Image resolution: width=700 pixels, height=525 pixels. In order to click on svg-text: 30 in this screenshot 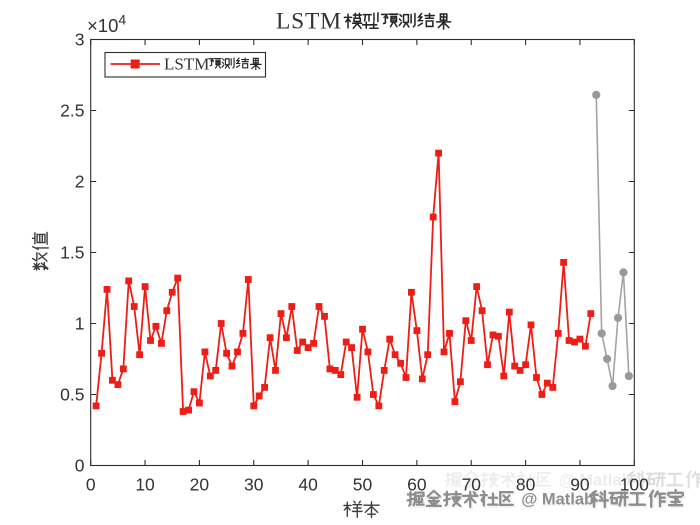, I will do `click(254, 485)`.